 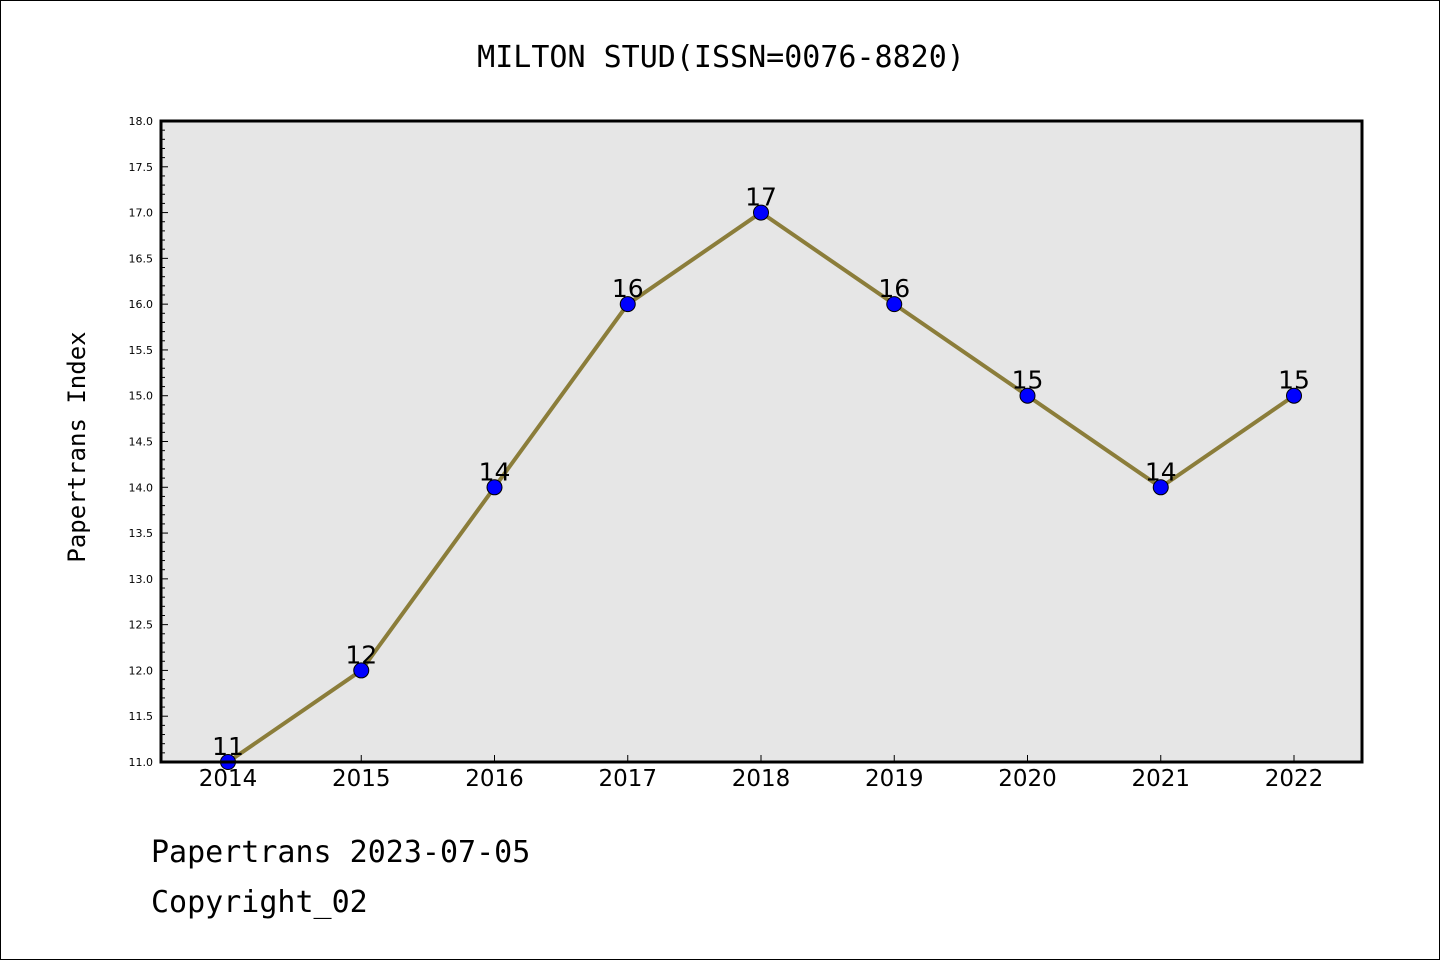 I want to click on x-tick-label: 2019, so click(x=894, y=779).